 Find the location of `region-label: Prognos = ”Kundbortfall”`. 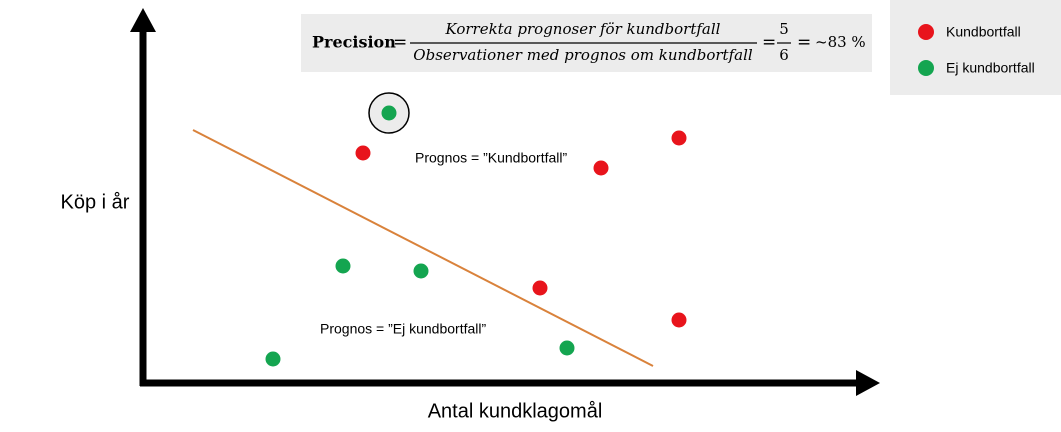

region-label: Prognos = ”Kundbortfall” is located at coordinates (491, 158).